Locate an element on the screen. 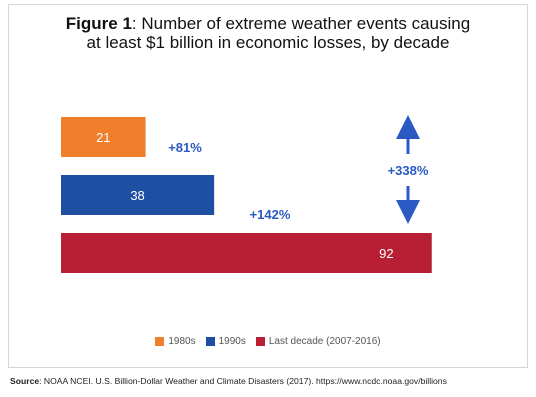  source-label: Source is located at coordinates (25, 381).